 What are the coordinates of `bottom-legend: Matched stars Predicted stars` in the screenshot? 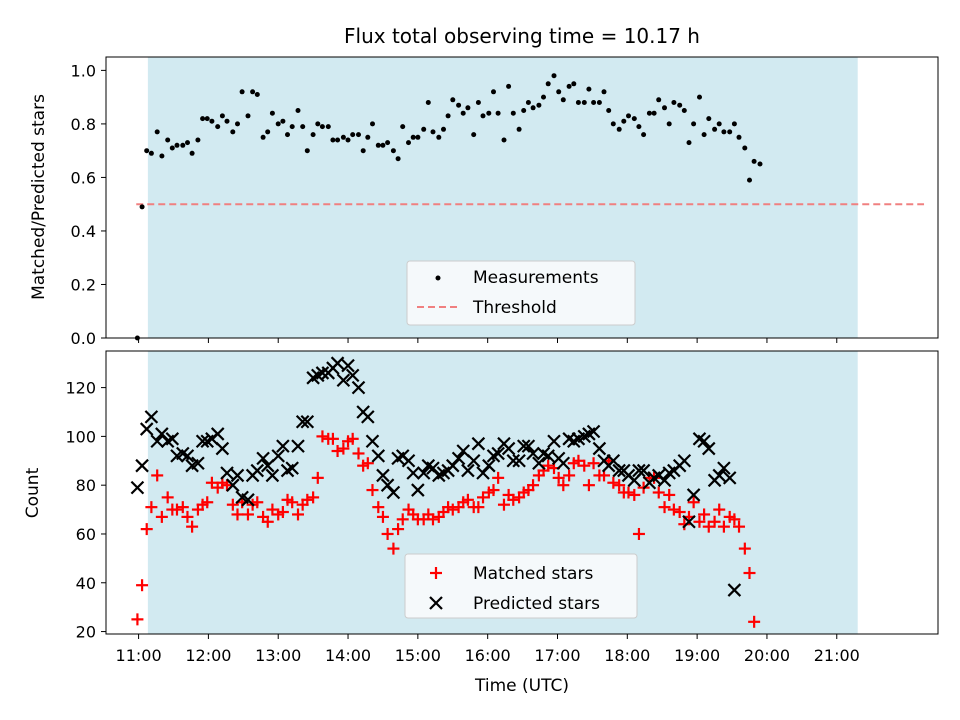 It's located at (521, 586).